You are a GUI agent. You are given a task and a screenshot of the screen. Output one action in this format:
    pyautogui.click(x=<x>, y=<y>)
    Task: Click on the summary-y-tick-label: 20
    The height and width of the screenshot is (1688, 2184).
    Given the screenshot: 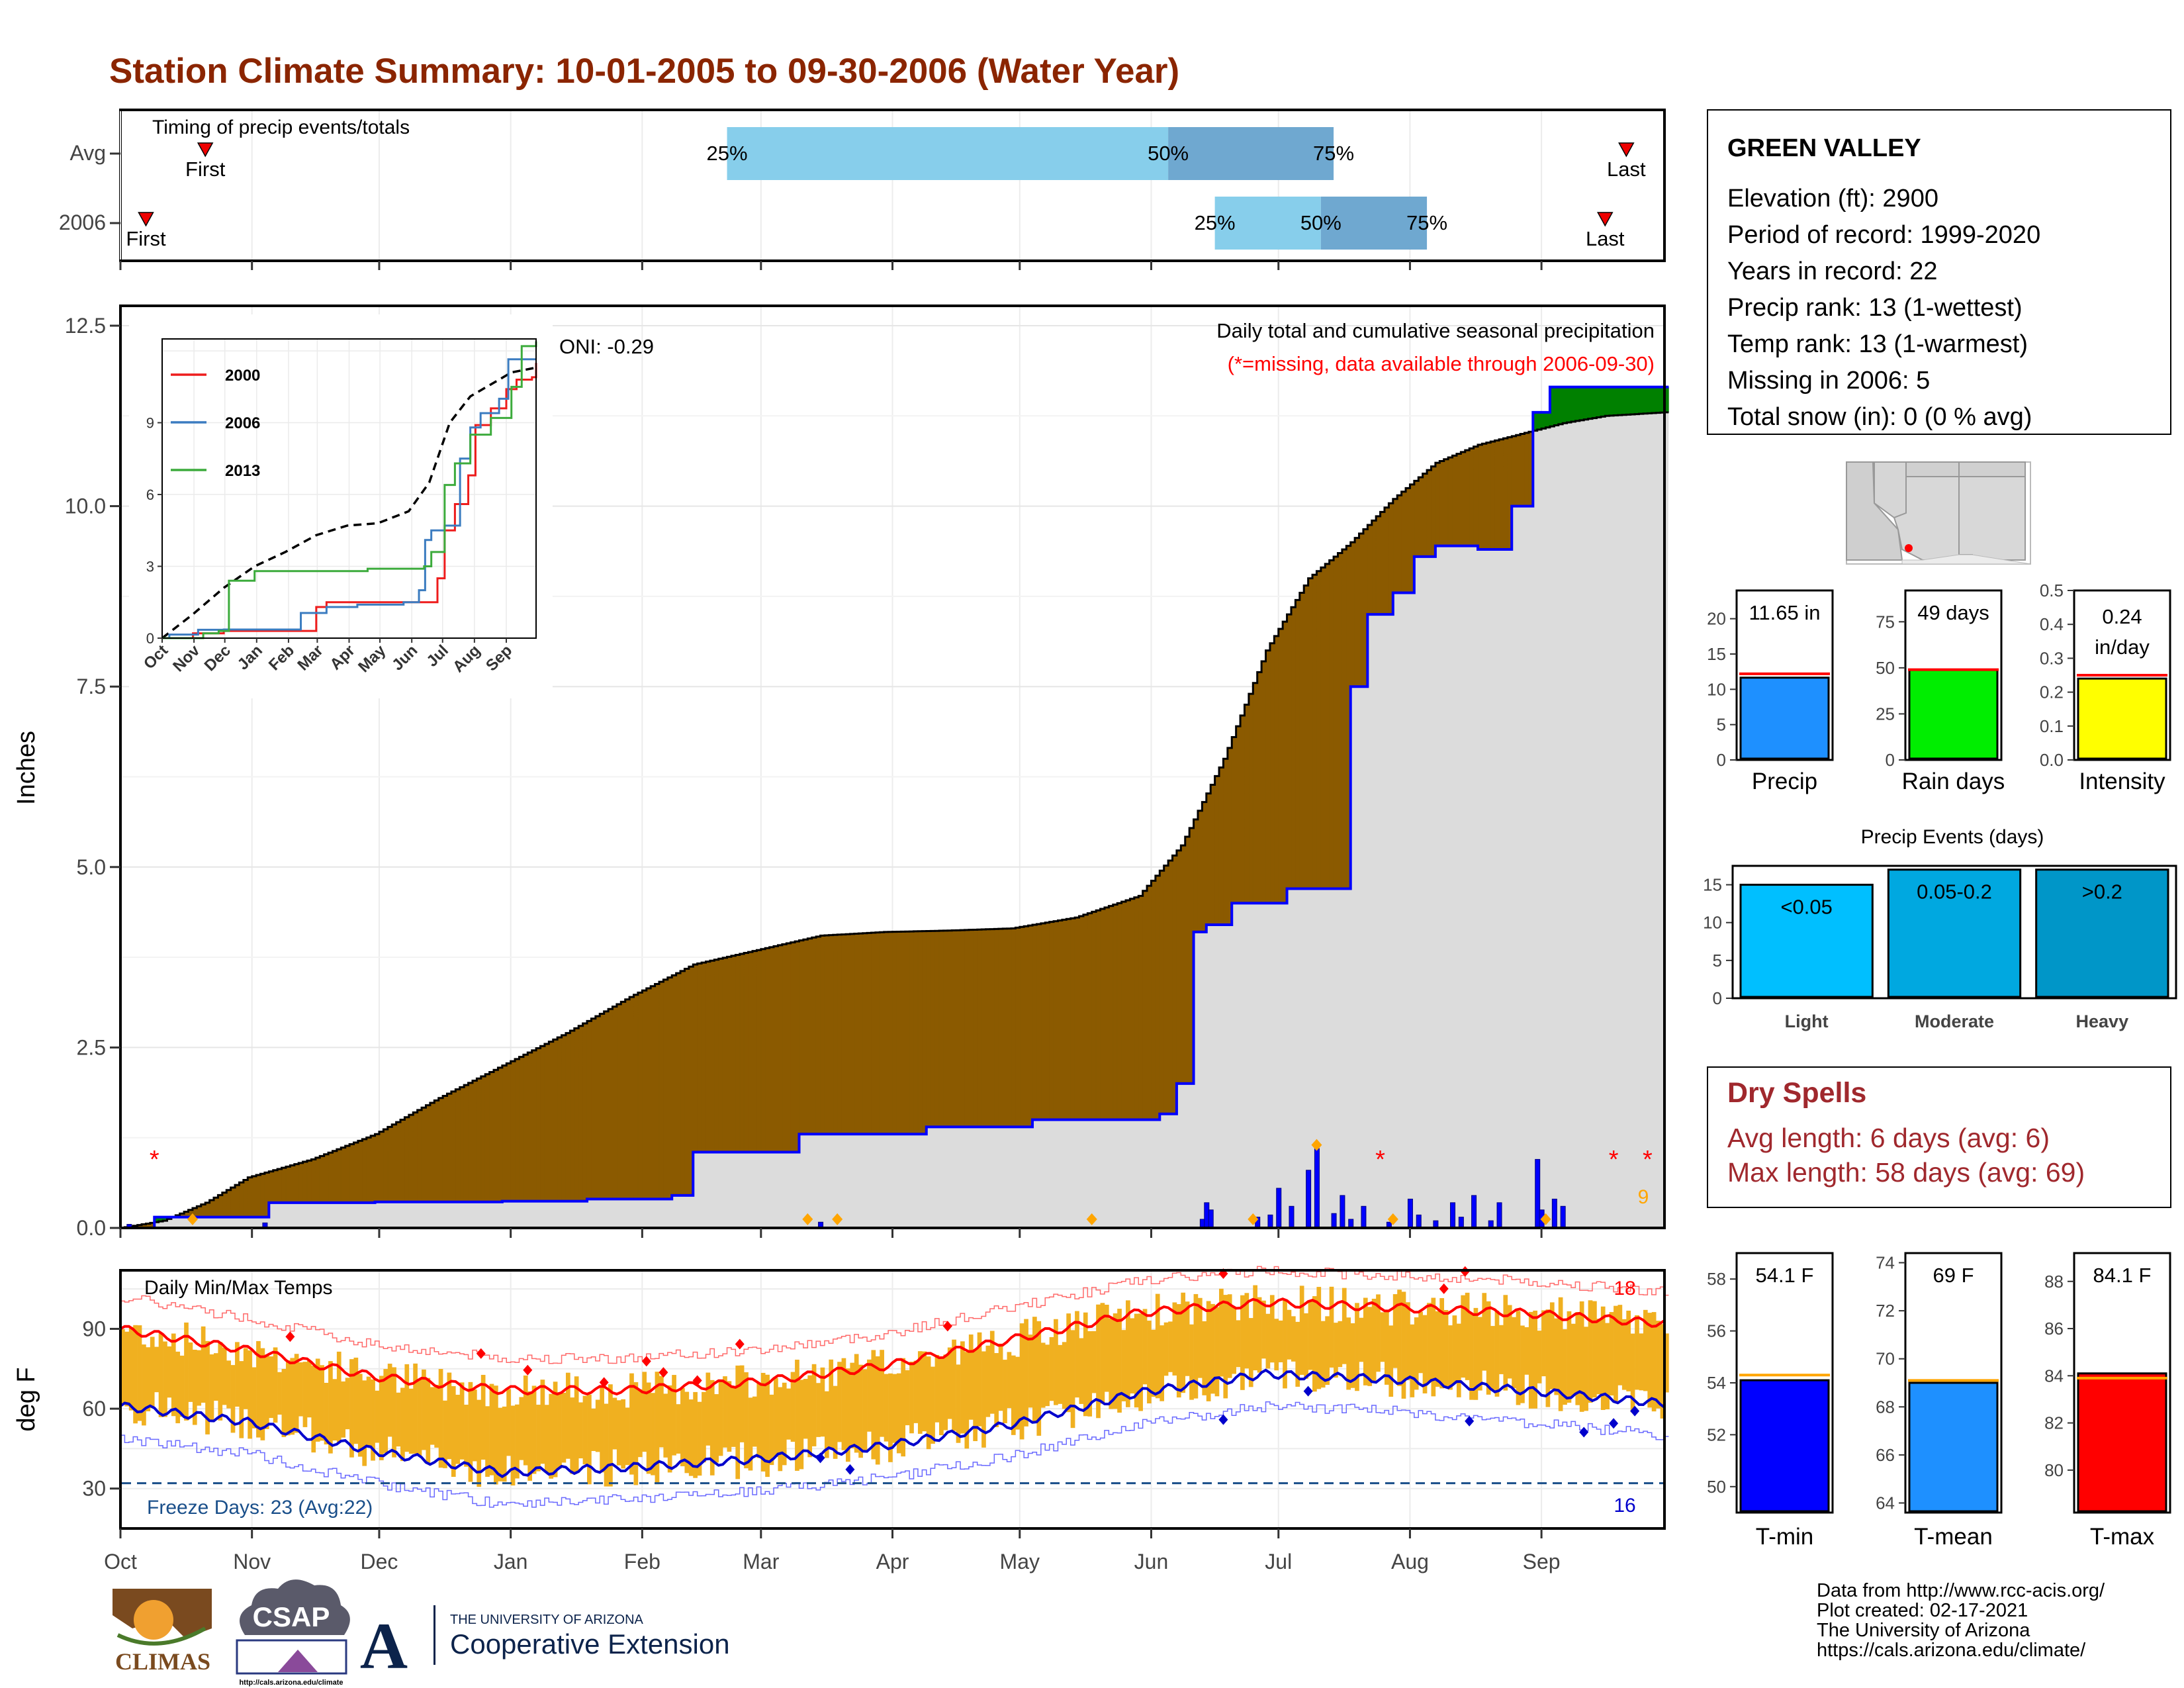 What is the action you would take?
    pyautogui.click(x=1716, y=619)
    